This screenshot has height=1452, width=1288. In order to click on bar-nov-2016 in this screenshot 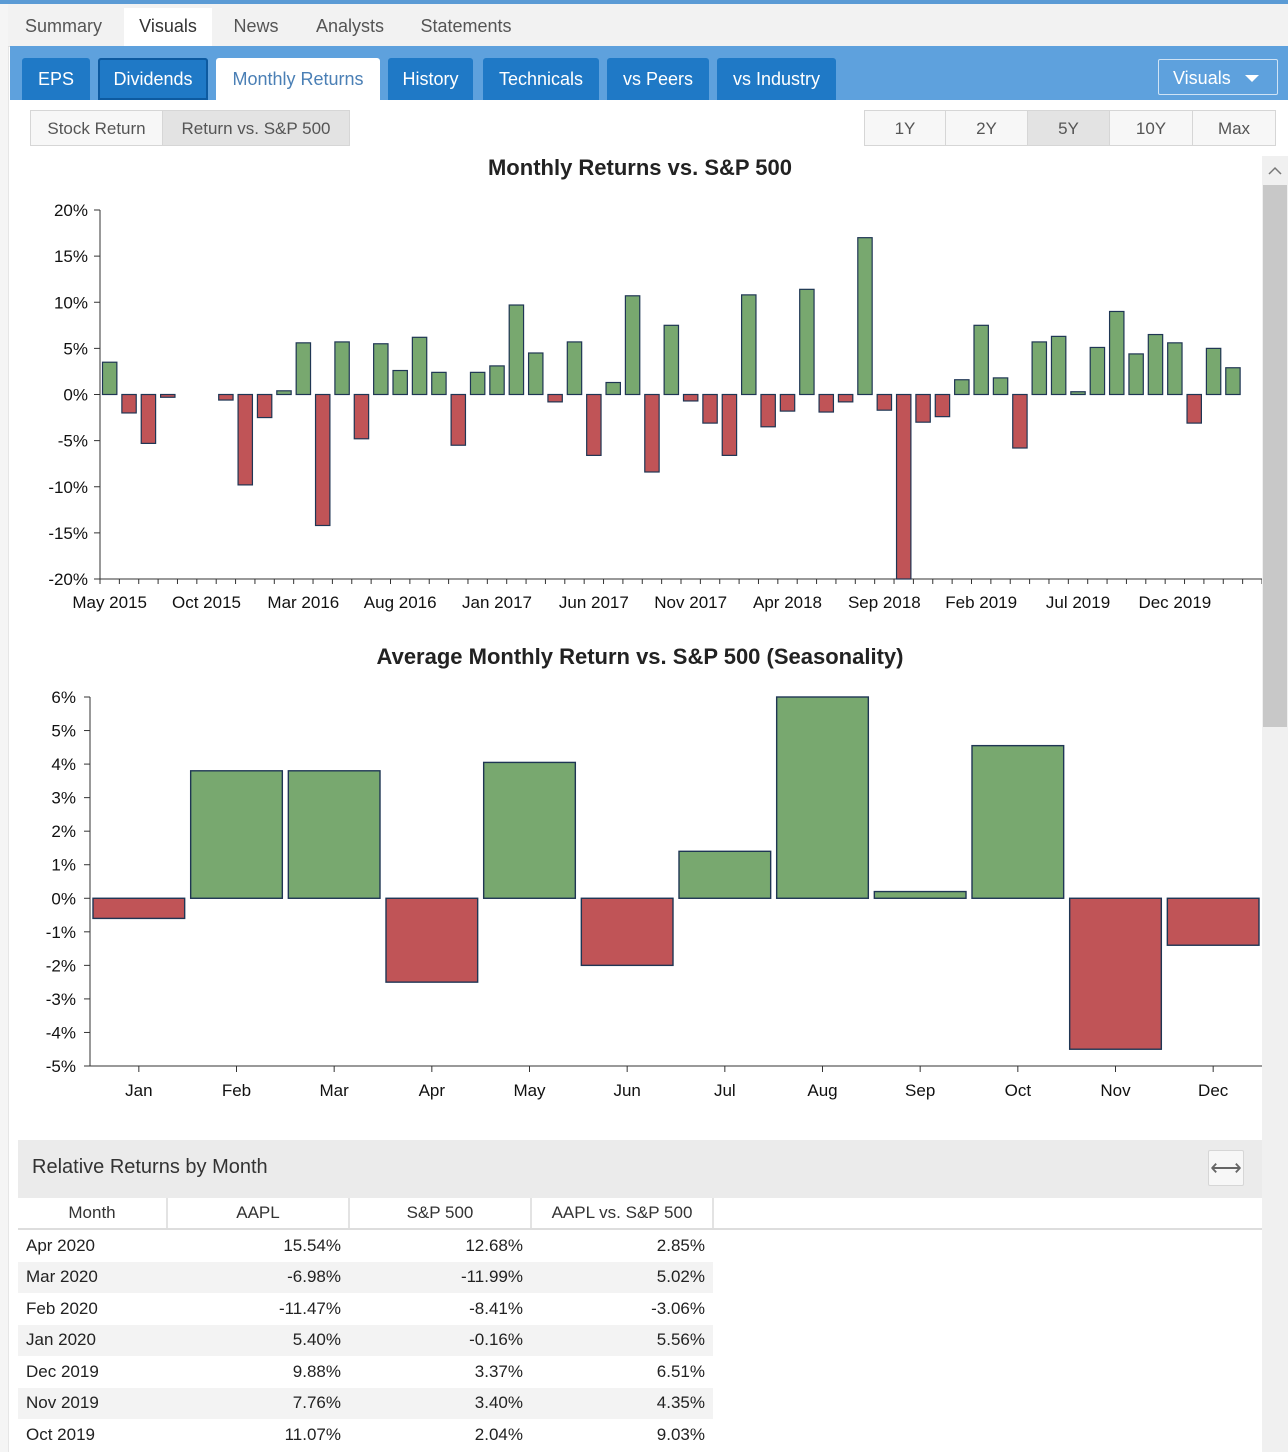, I will do `click(458, 419)`.